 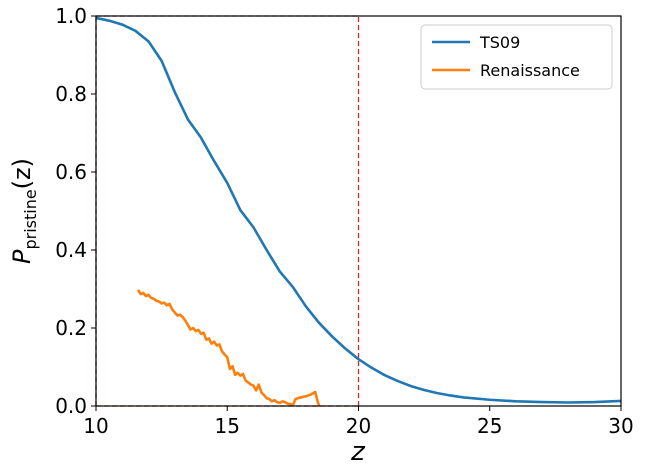 I want to click on x-tick-label: 30, so click(x=620, y=426).